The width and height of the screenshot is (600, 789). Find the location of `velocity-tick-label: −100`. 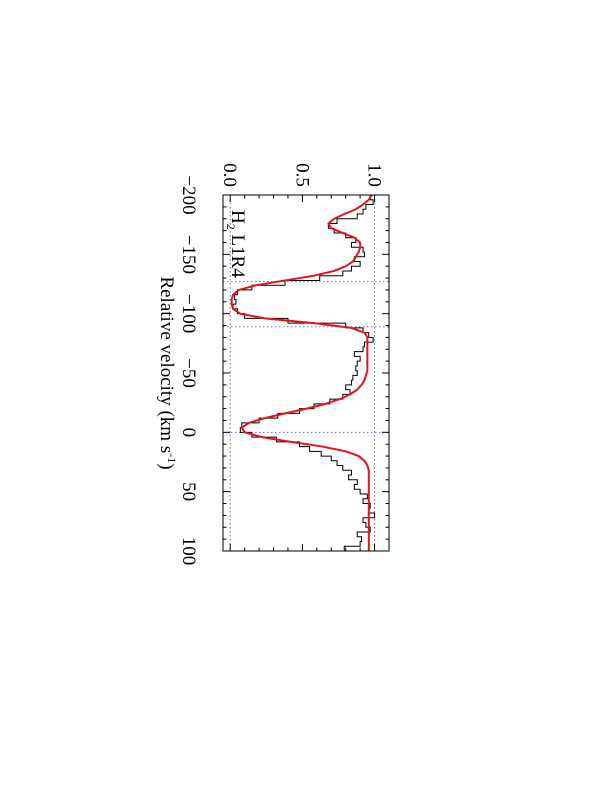

velocity-tick-label: −100 is located at coordinates (188, 313).